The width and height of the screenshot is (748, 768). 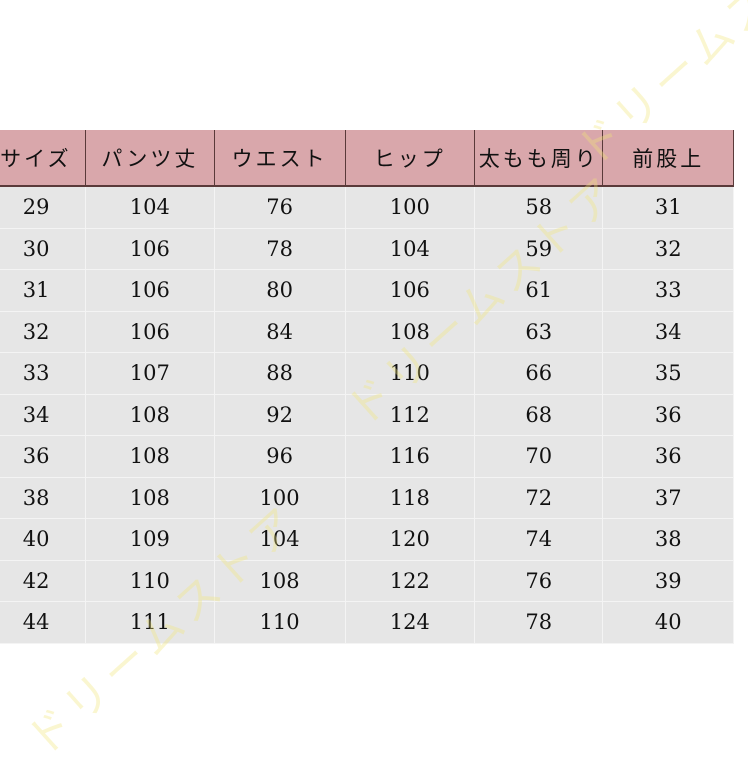 I want to click on table-cell: 29, so click(x=43, y=207).